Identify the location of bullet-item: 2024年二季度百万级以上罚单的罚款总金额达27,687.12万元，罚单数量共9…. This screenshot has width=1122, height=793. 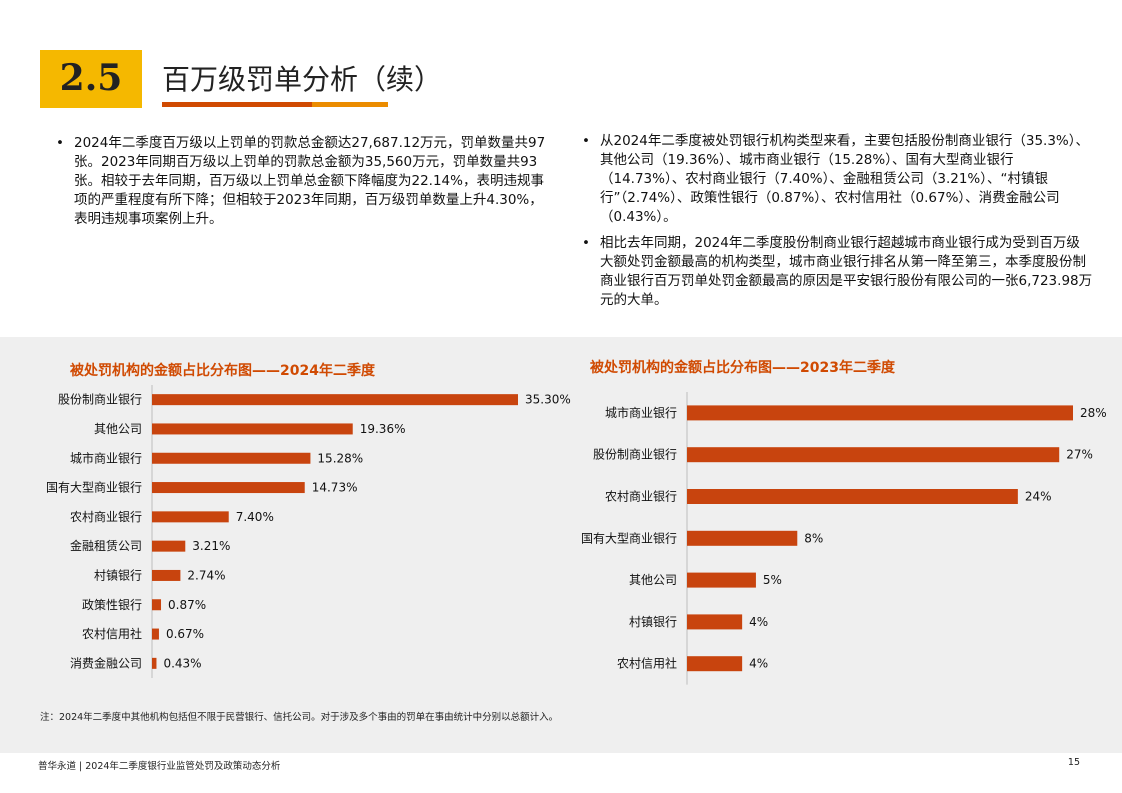
(302, 181).